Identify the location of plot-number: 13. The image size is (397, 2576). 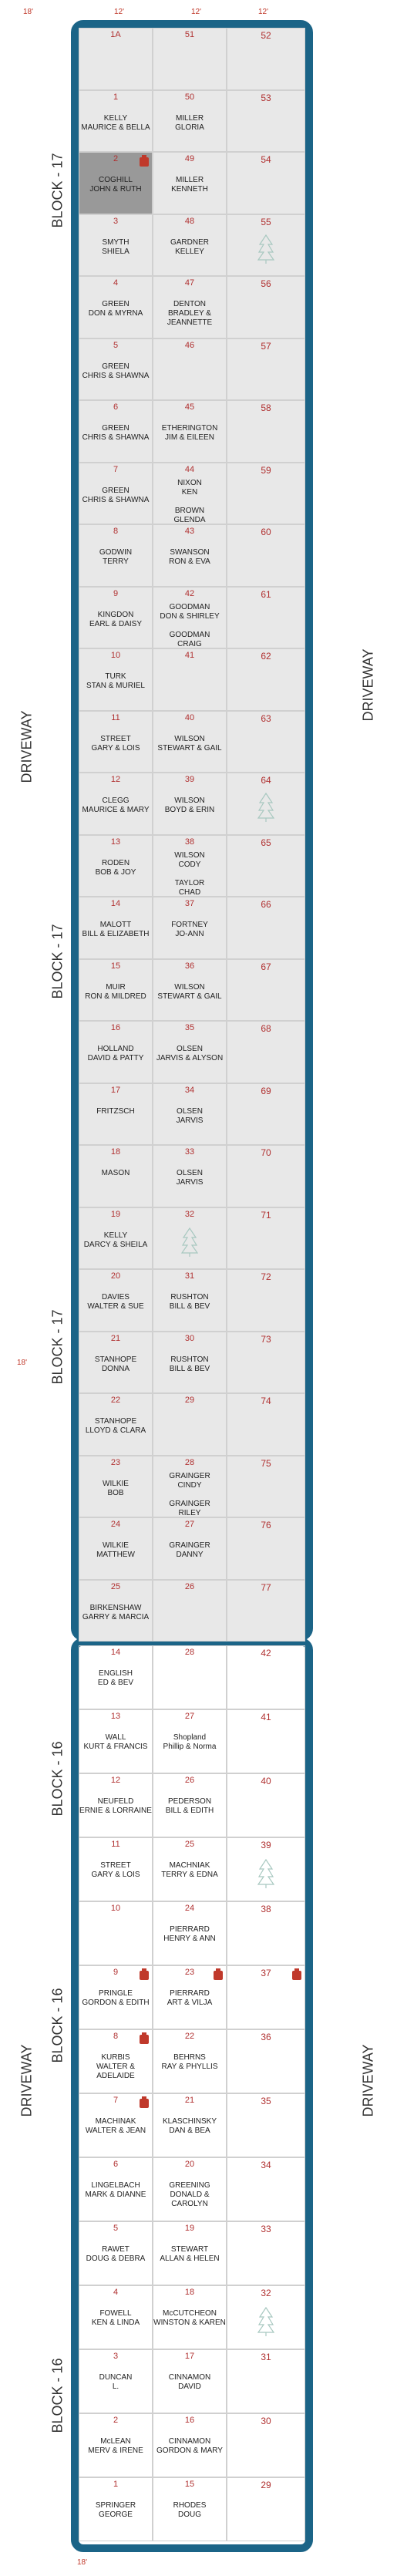
(115, 1717).